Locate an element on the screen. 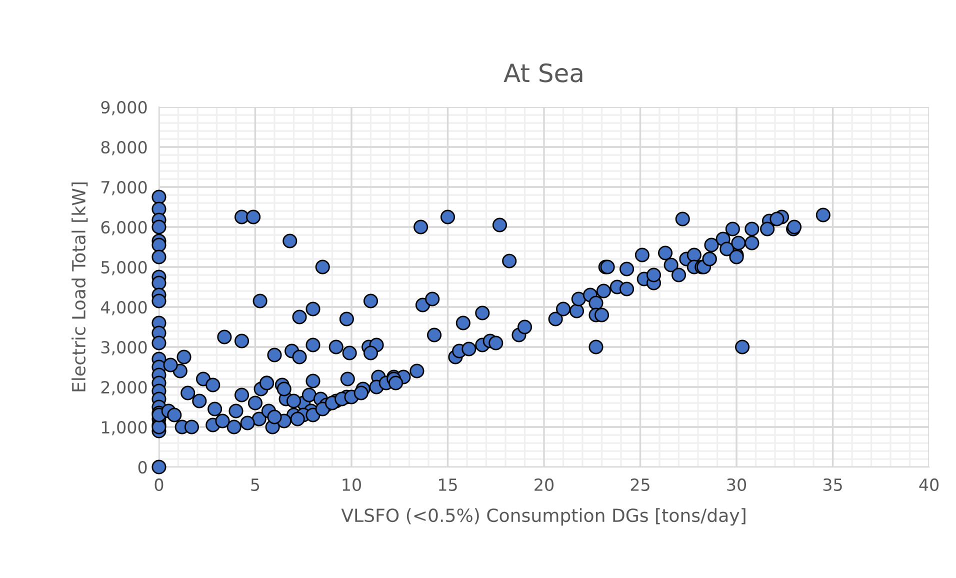 The image size is (956, 578). x-tick-label: 40 is located at coordinates (929, 485).